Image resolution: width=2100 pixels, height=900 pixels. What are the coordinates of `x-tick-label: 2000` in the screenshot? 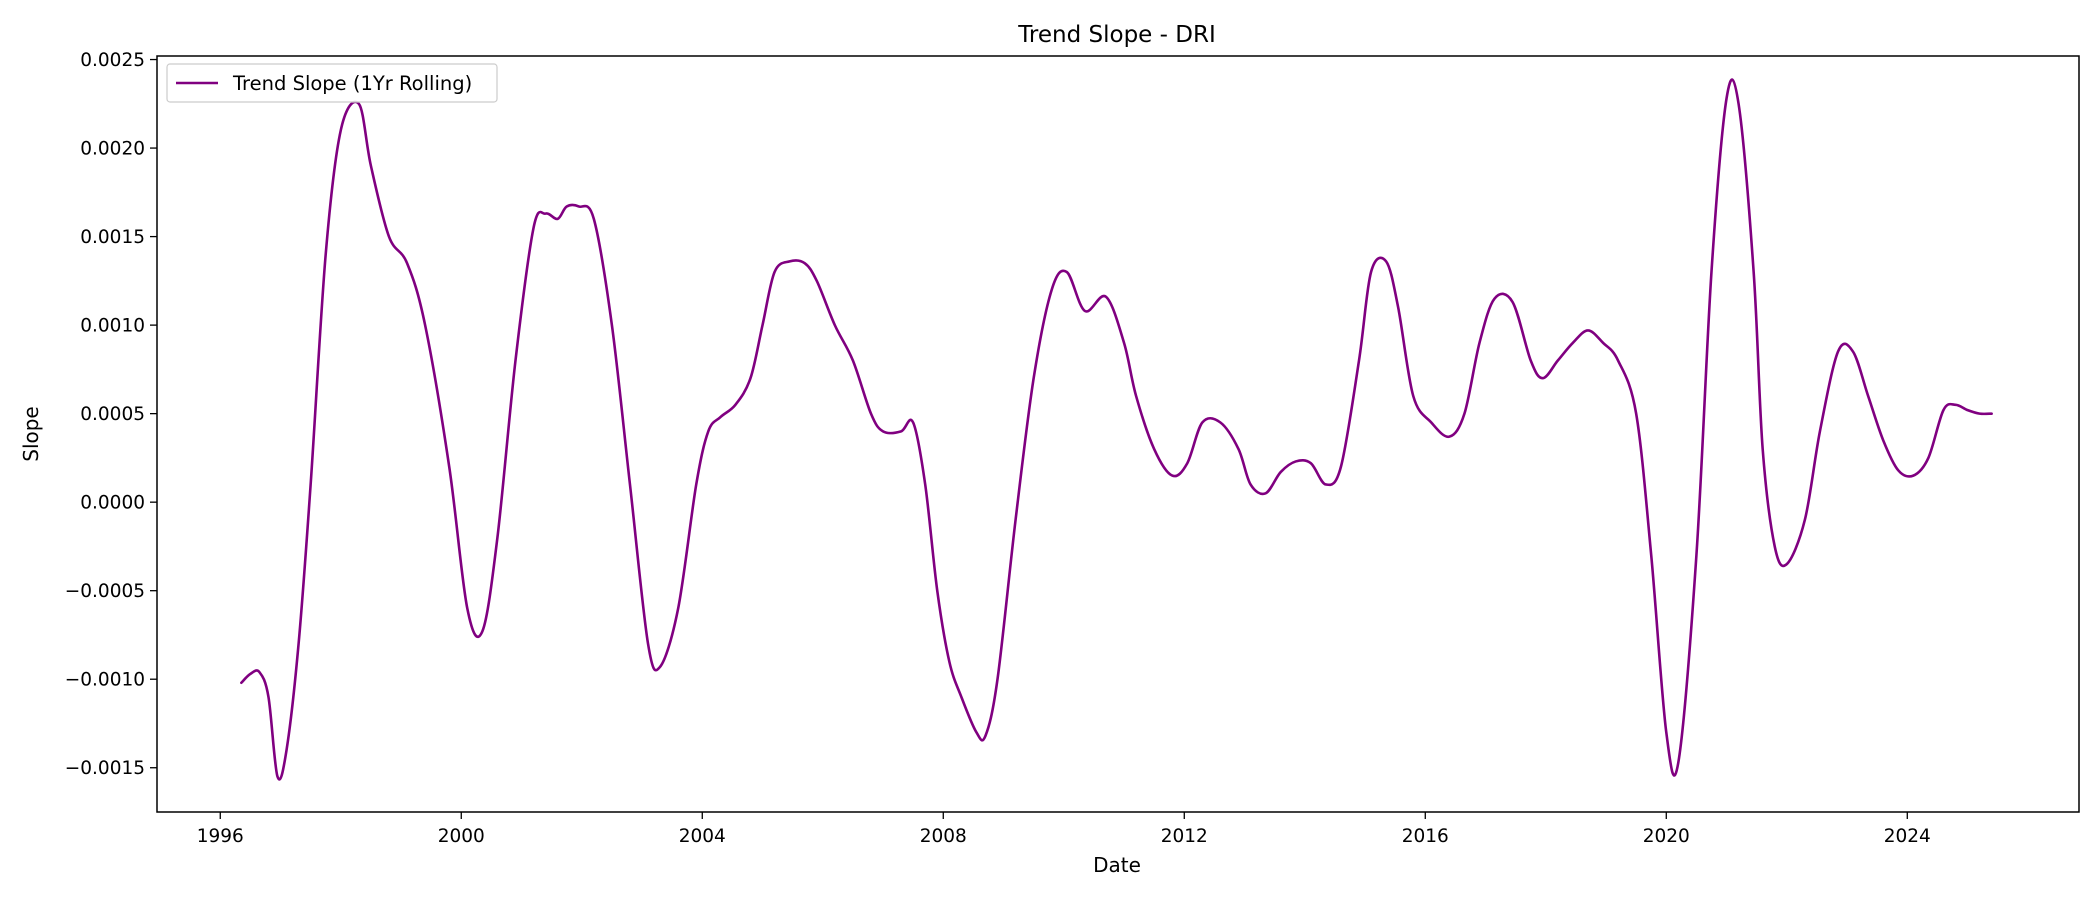 It's located at (461, 836).